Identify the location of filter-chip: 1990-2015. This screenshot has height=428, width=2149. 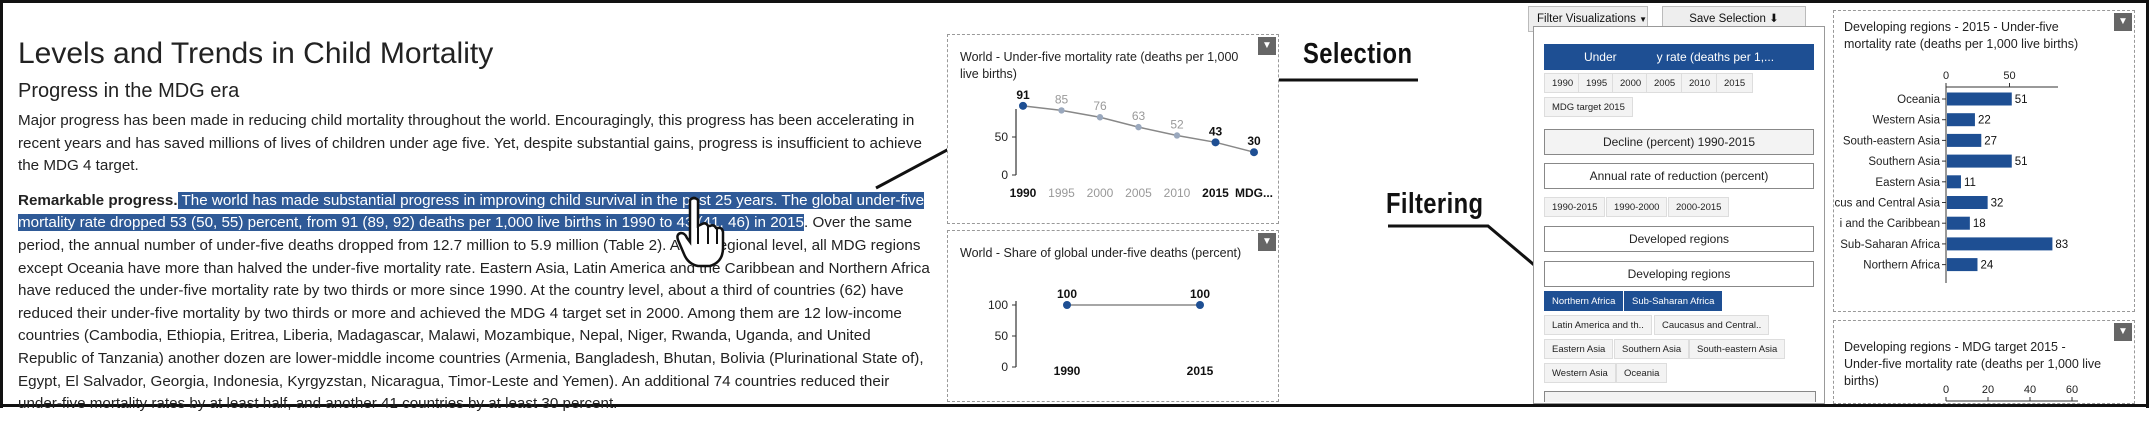
(1575, 207).